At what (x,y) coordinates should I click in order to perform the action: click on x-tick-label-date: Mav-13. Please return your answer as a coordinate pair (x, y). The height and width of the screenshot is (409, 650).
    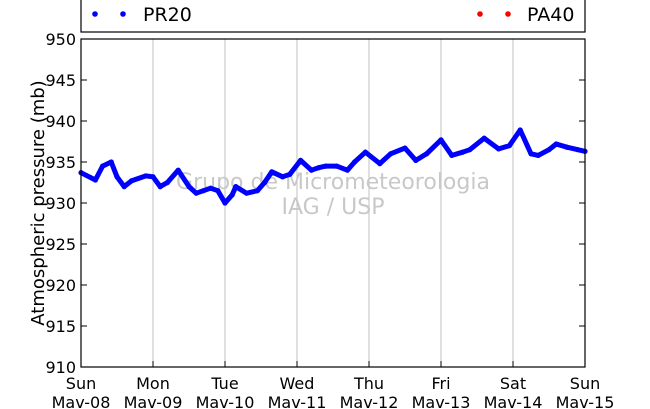
    Looking at the image, I should click on (441, 401).